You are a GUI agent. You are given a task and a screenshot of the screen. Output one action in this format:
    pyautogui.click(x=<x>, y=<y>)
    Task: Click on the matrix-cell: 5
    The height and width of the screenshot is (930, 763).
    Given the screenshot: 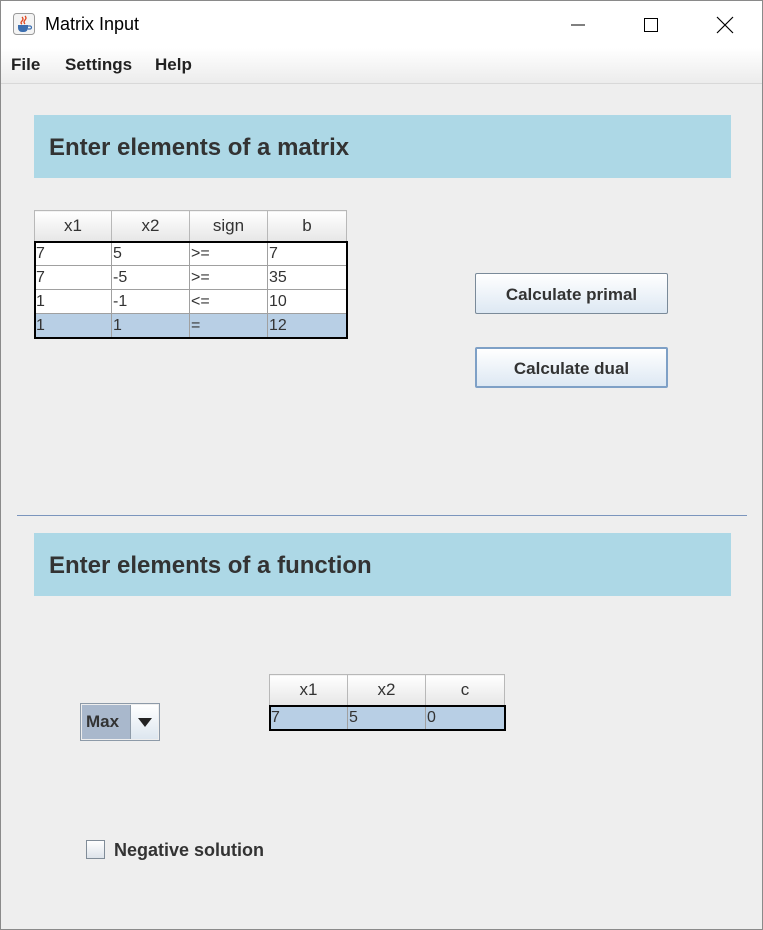 What is the action you would take?
    pyautogui.click(x=150, y=253)
    